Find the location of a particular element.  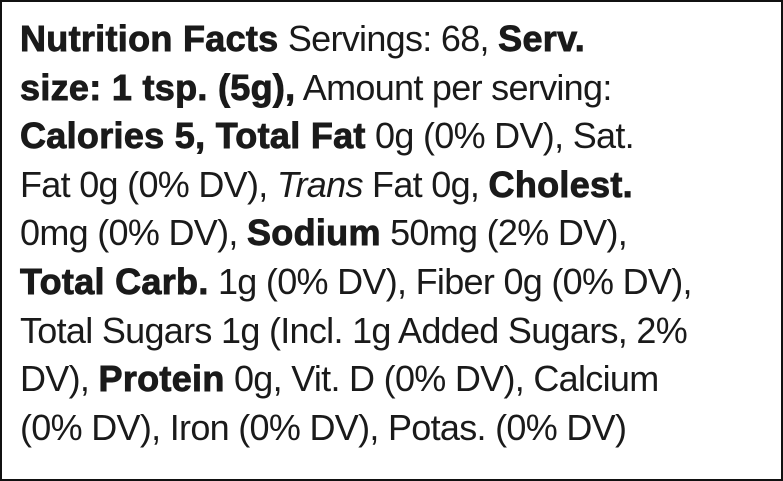

label-text: 1g (0% DV), Fiber 0g (0% DV), is located at coordinates (450, 281).